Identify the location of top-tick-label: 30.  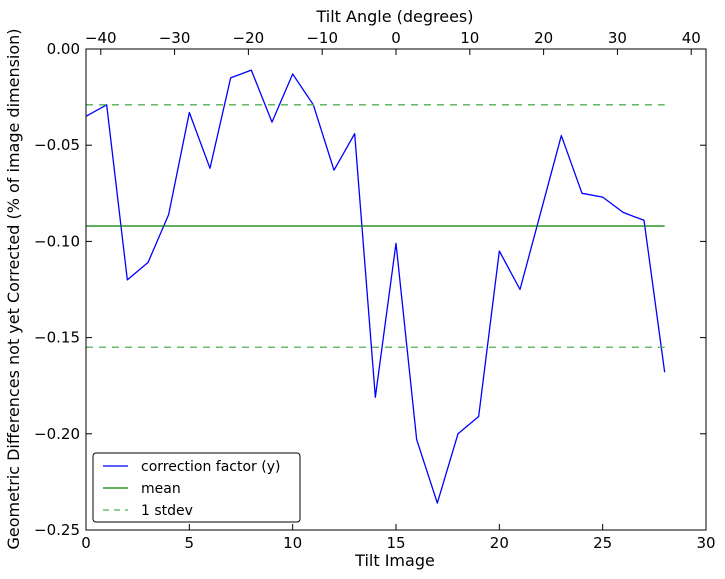
(617, 38).